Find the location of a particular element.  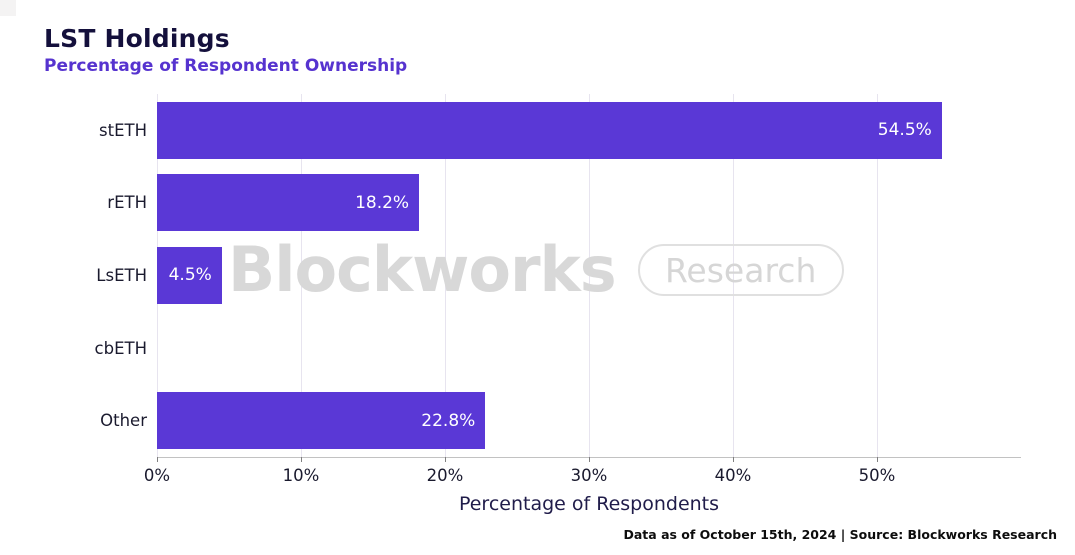

x-tick-50% is located at coordinates (877, 459).